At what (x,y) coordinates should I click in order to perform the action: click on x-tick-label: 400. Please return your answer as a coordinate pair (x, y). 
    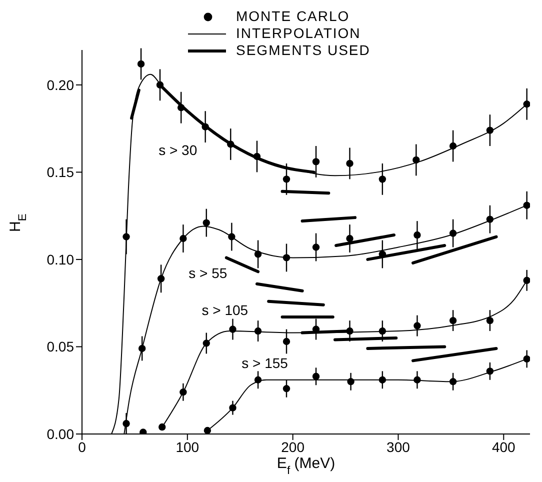
    Looking at the image, I should click on (504, 446).